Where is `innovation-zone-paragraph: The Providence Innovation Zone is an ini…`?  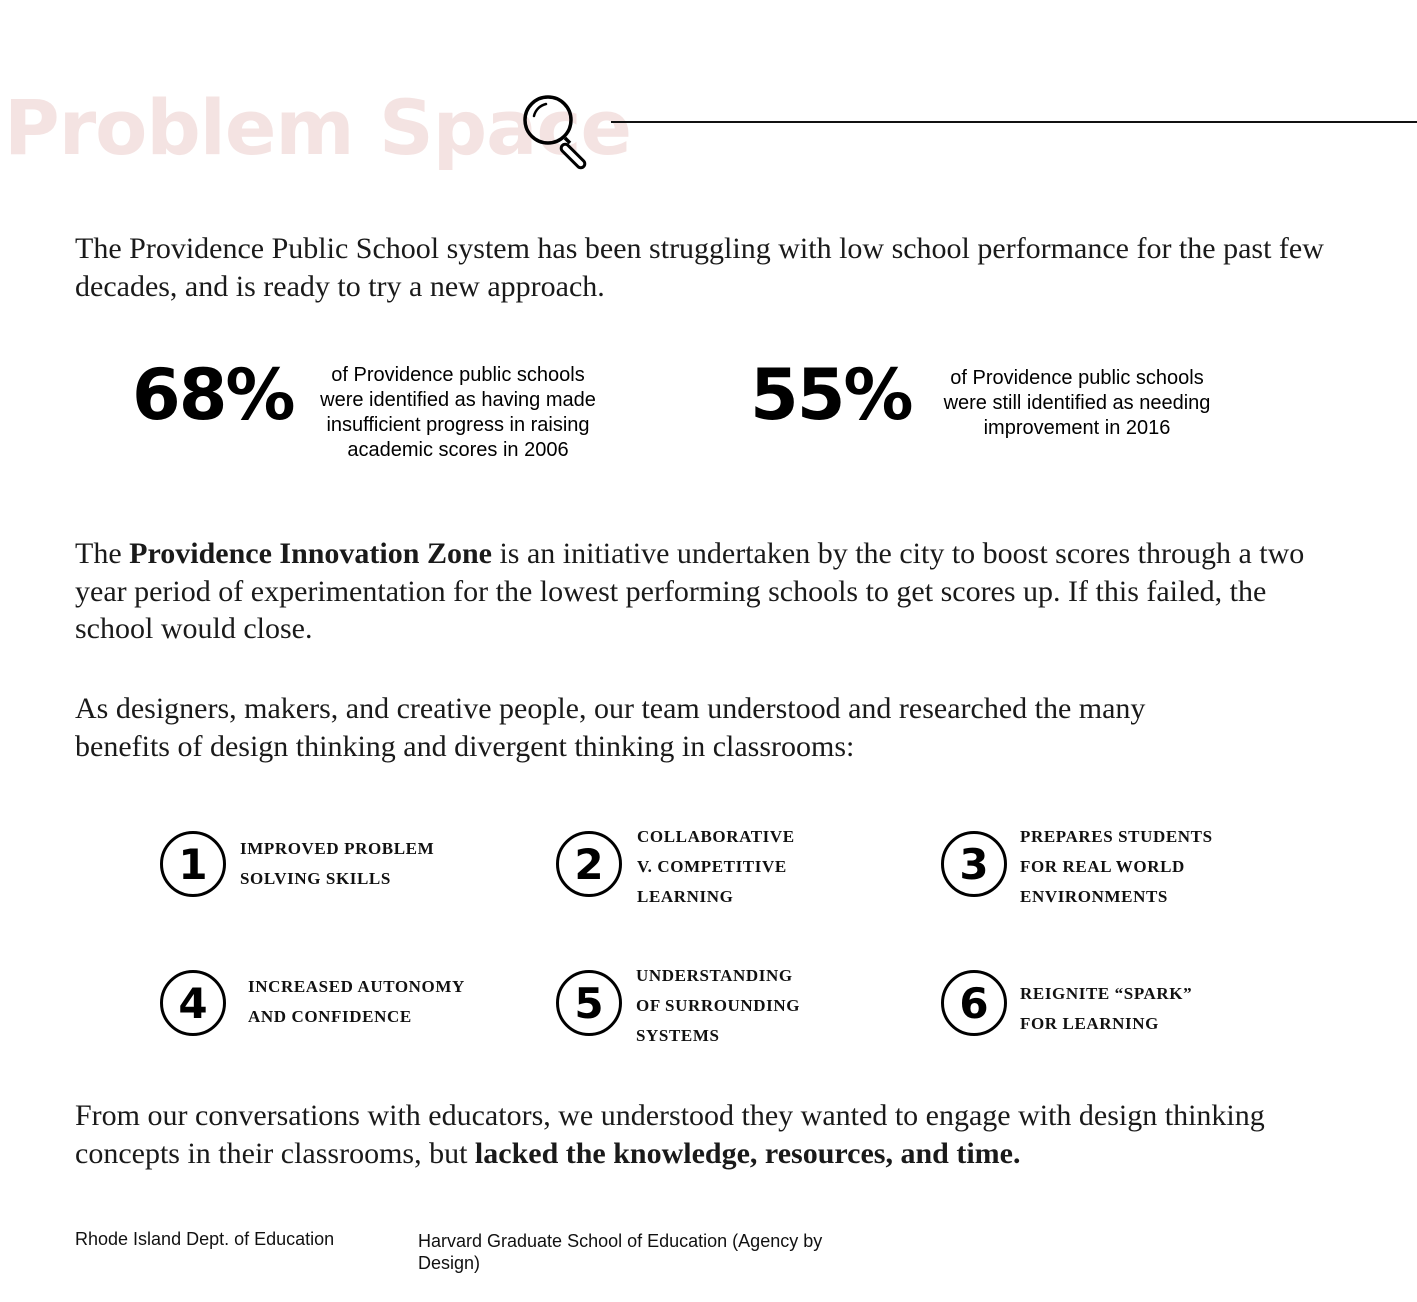 innovation-zone-paragraph: The Providence Innovation Zone is an ini… is located at coordinates (690, 591).